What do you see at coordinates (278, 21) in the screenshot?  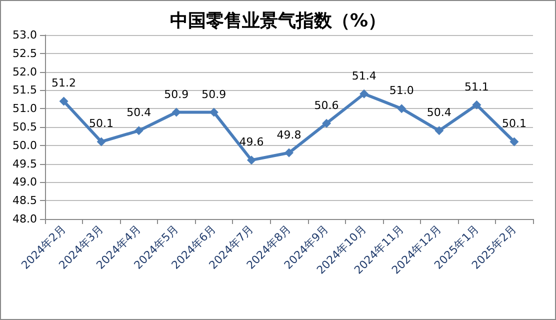 I see `chart-title: 中国零售业景气指数（%）` at bounding box center [278, 21].